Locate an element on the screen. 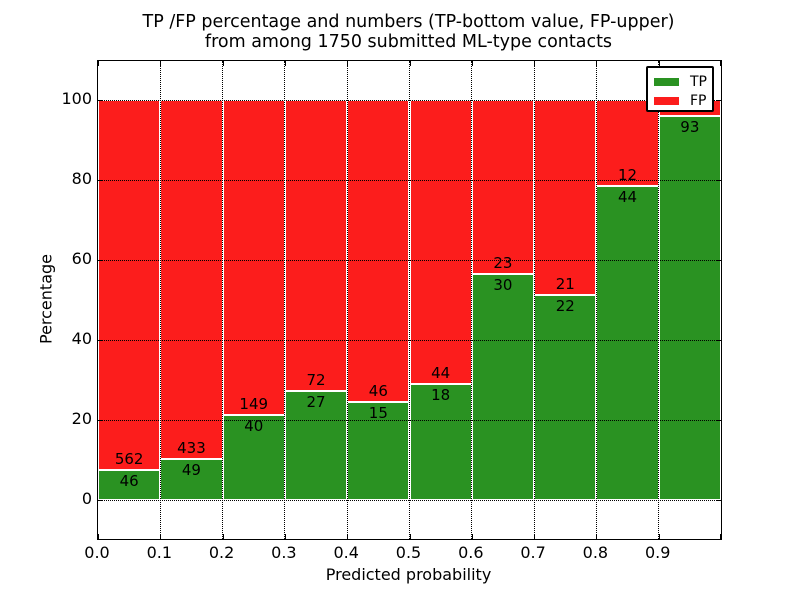 This screenshot has height=600, width=800. bar-value-label-tp: 30 is located at coordinates (503, 284).